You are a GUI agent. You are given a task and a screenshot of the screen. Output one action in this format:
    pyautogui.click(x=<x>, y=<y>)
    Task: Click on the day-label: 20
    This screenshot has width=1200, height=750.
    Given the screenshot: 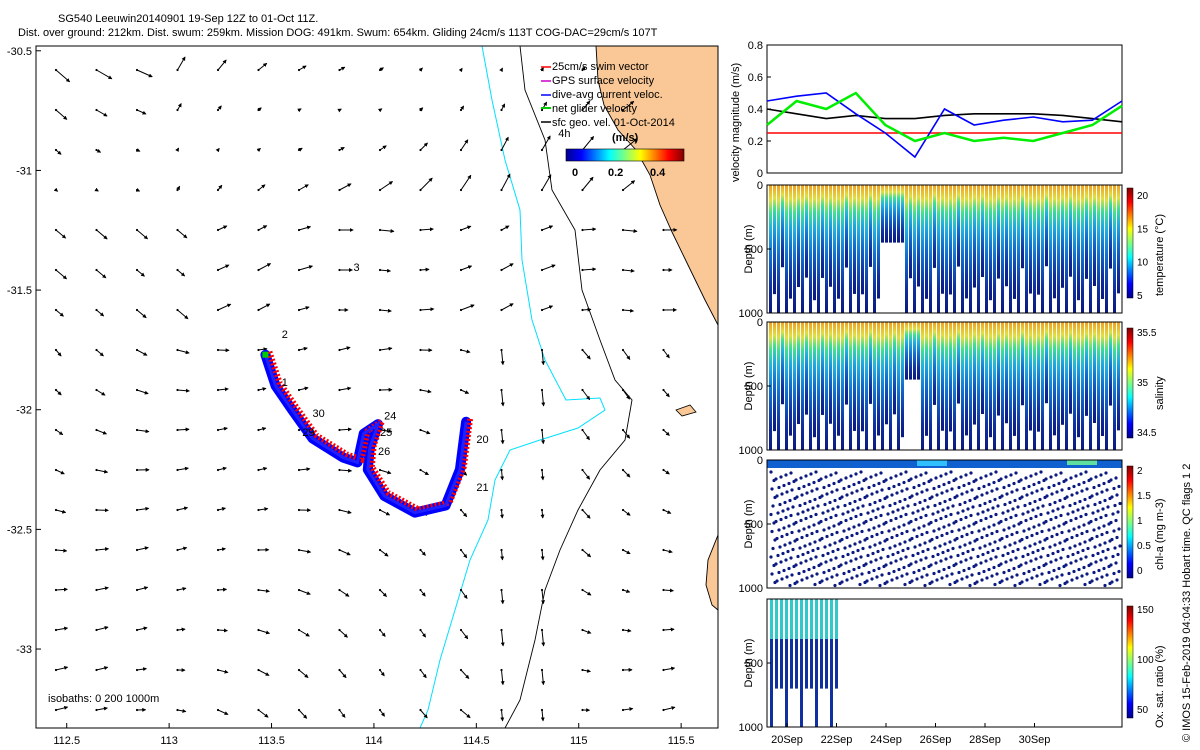 What is the action you would take?
    pyautogui.click(x=482, y=440)
    